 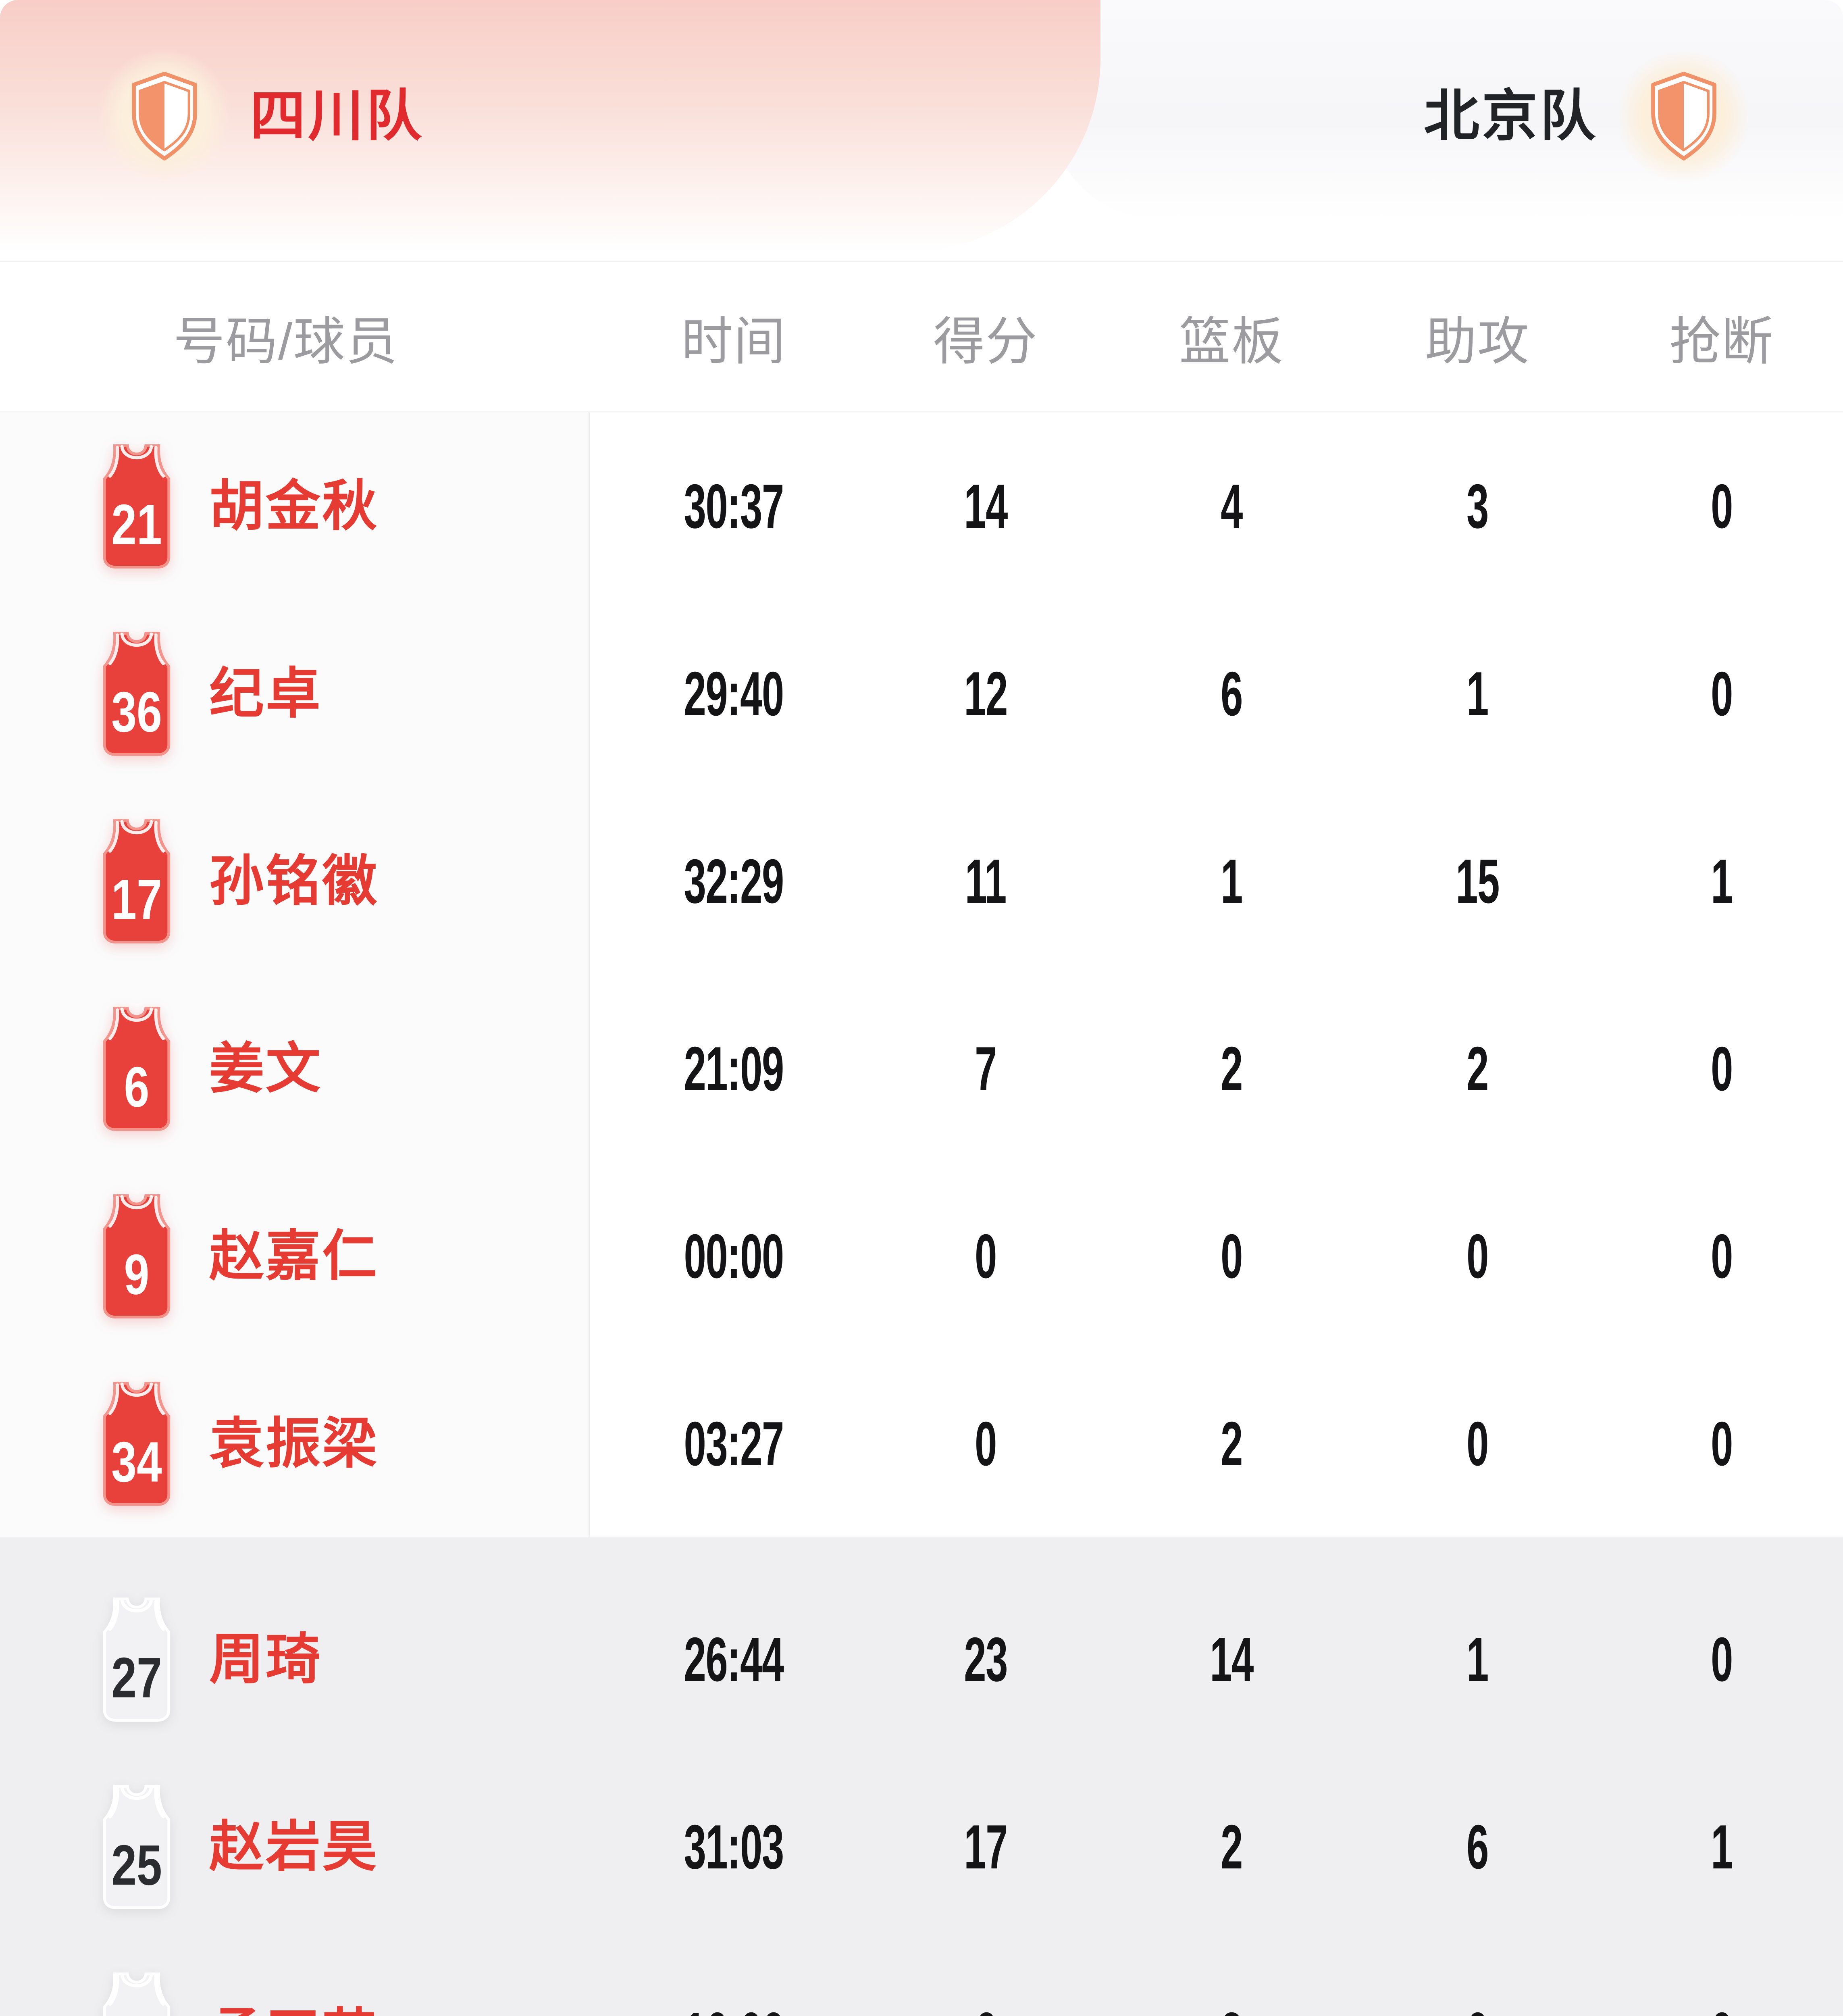 I want to click on player-cell: 6 姜文, so click(x=302, y=1069).